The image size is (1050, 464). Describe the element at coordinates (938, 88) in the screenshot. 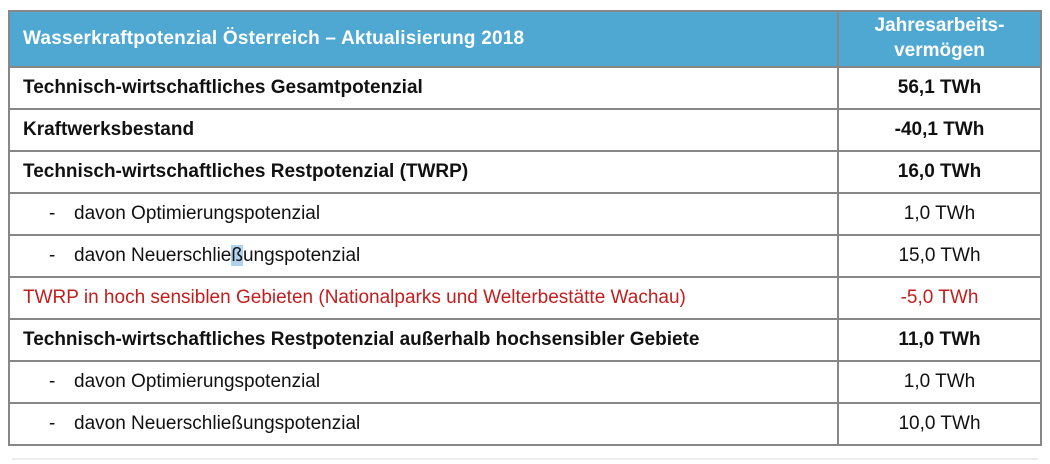

I see `row-value: 56,1 TWh` at that location.